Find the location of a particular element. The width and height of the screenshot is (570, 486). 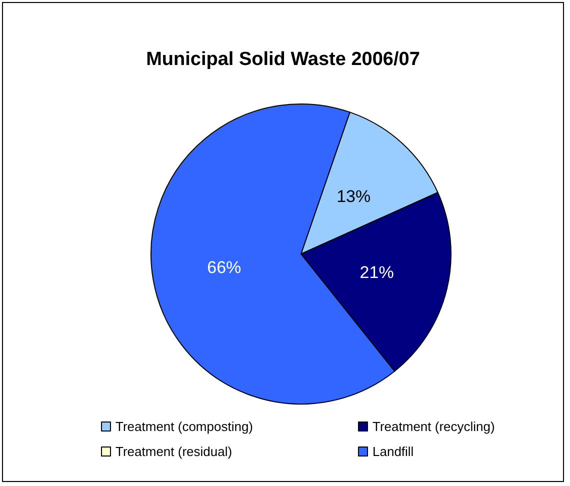

legend-label: Treatment (composting) is located at coordinates (185, 426).